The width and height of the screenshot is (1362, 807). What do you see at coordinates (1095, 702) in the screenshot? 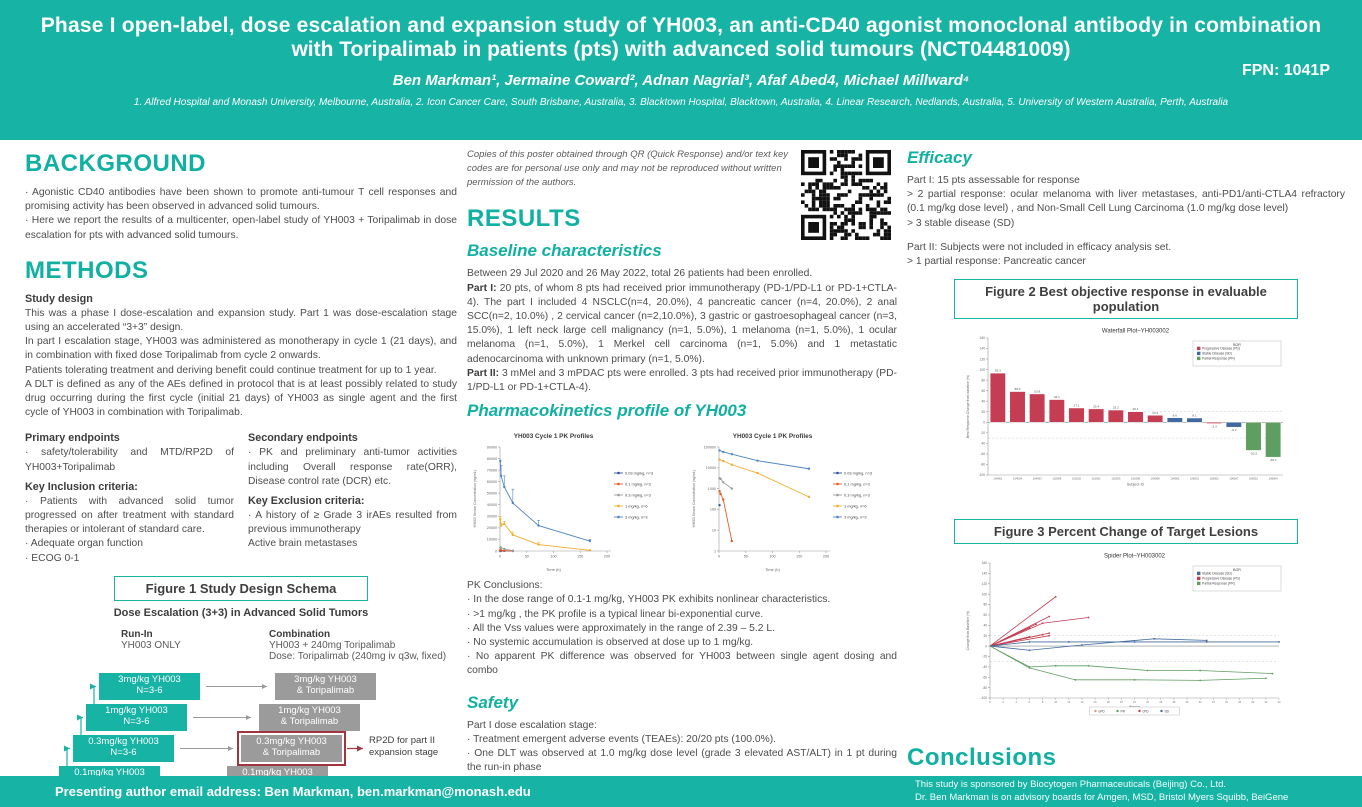
I see `svg-text: 16` at bounding box center [1095, 702].